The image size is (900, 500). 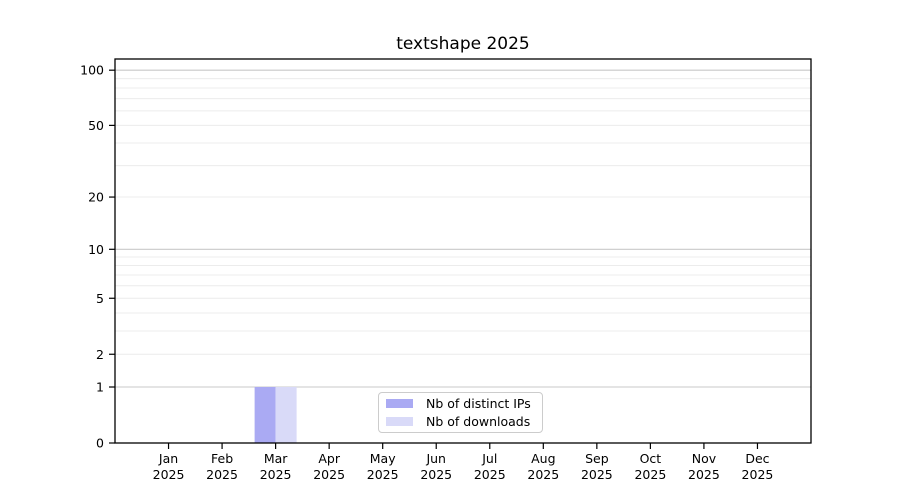 I want to click on x-tick-label-month: Aug, so click(x=543, y=458).